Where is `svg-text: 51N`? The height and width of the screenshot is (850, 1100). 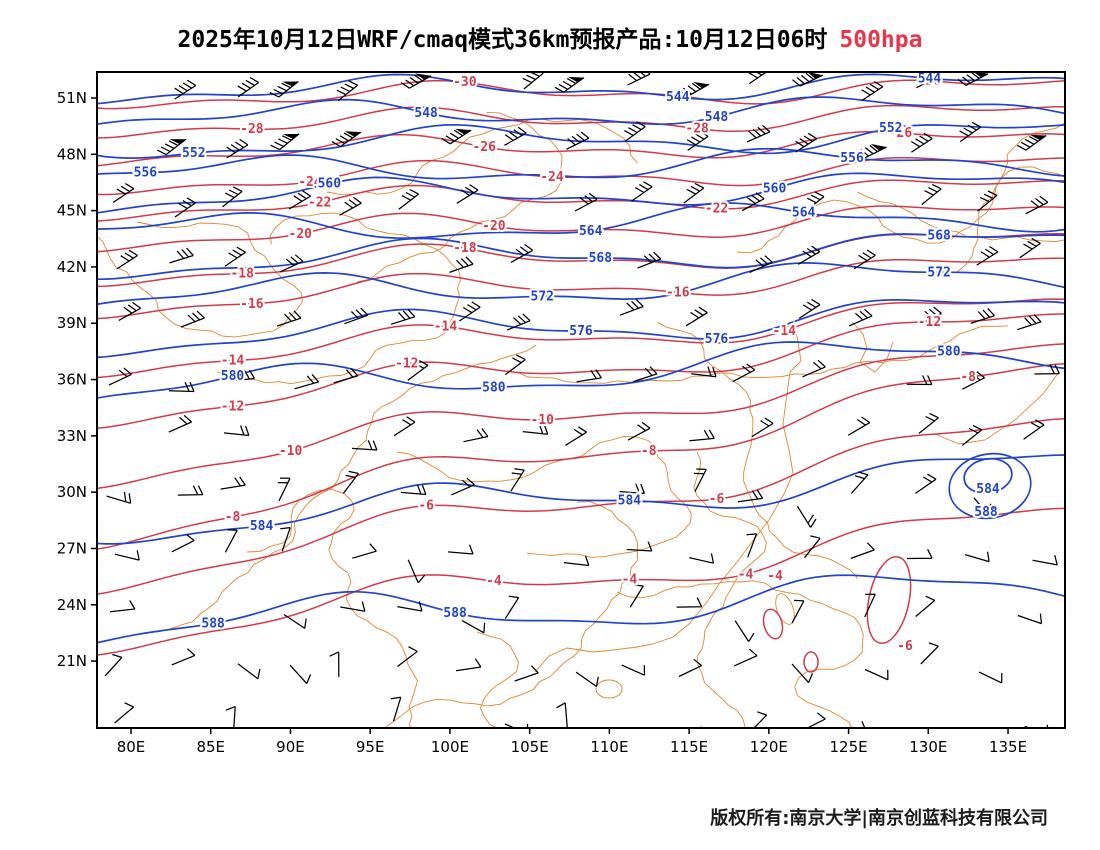 svg-text: 51N is located at coordinates (72, 98).